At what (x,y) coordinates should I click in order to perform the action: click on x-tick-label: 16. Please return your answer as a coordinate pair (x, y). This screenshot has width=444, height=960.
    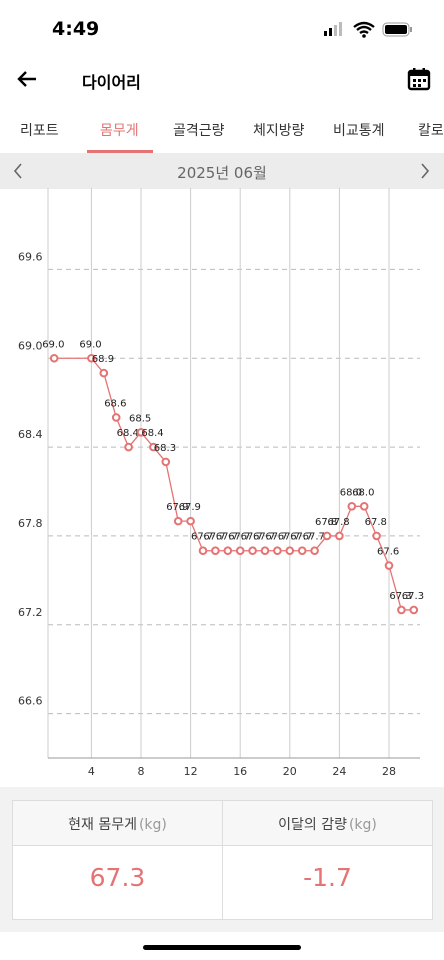
    Looking at the image, I should click on (240, 771).